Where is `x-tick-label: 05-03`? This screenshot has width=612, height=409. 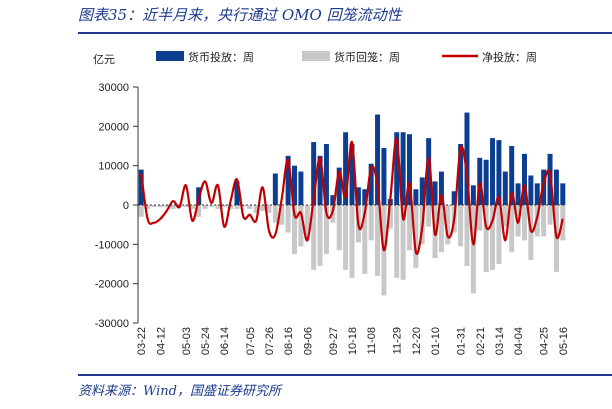
x-tick-label: 05-03 is located at coordinates (187, 341).